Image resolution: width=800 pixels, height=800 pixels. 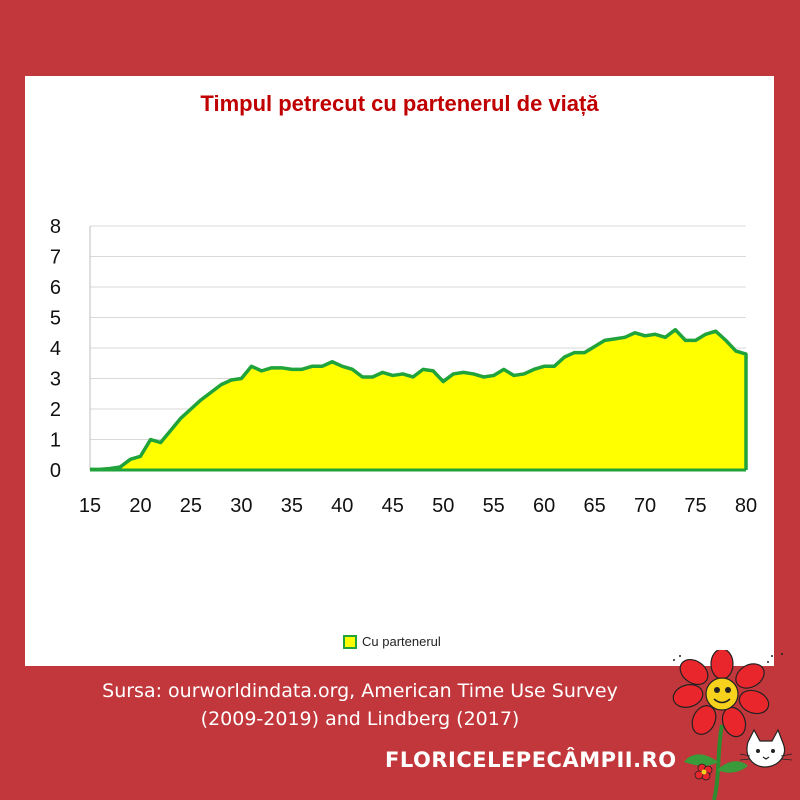 I want to click on y-tick-label: 5, so click(x=55, y=319).